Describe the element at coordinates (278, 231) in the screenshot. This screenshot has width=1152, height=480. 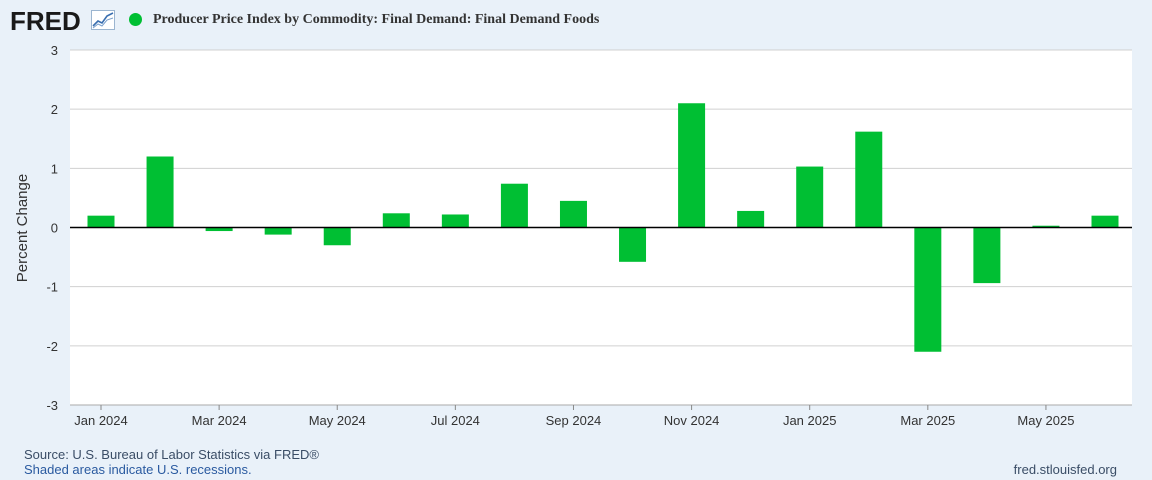
I see `bar-apr-2024` at that location.